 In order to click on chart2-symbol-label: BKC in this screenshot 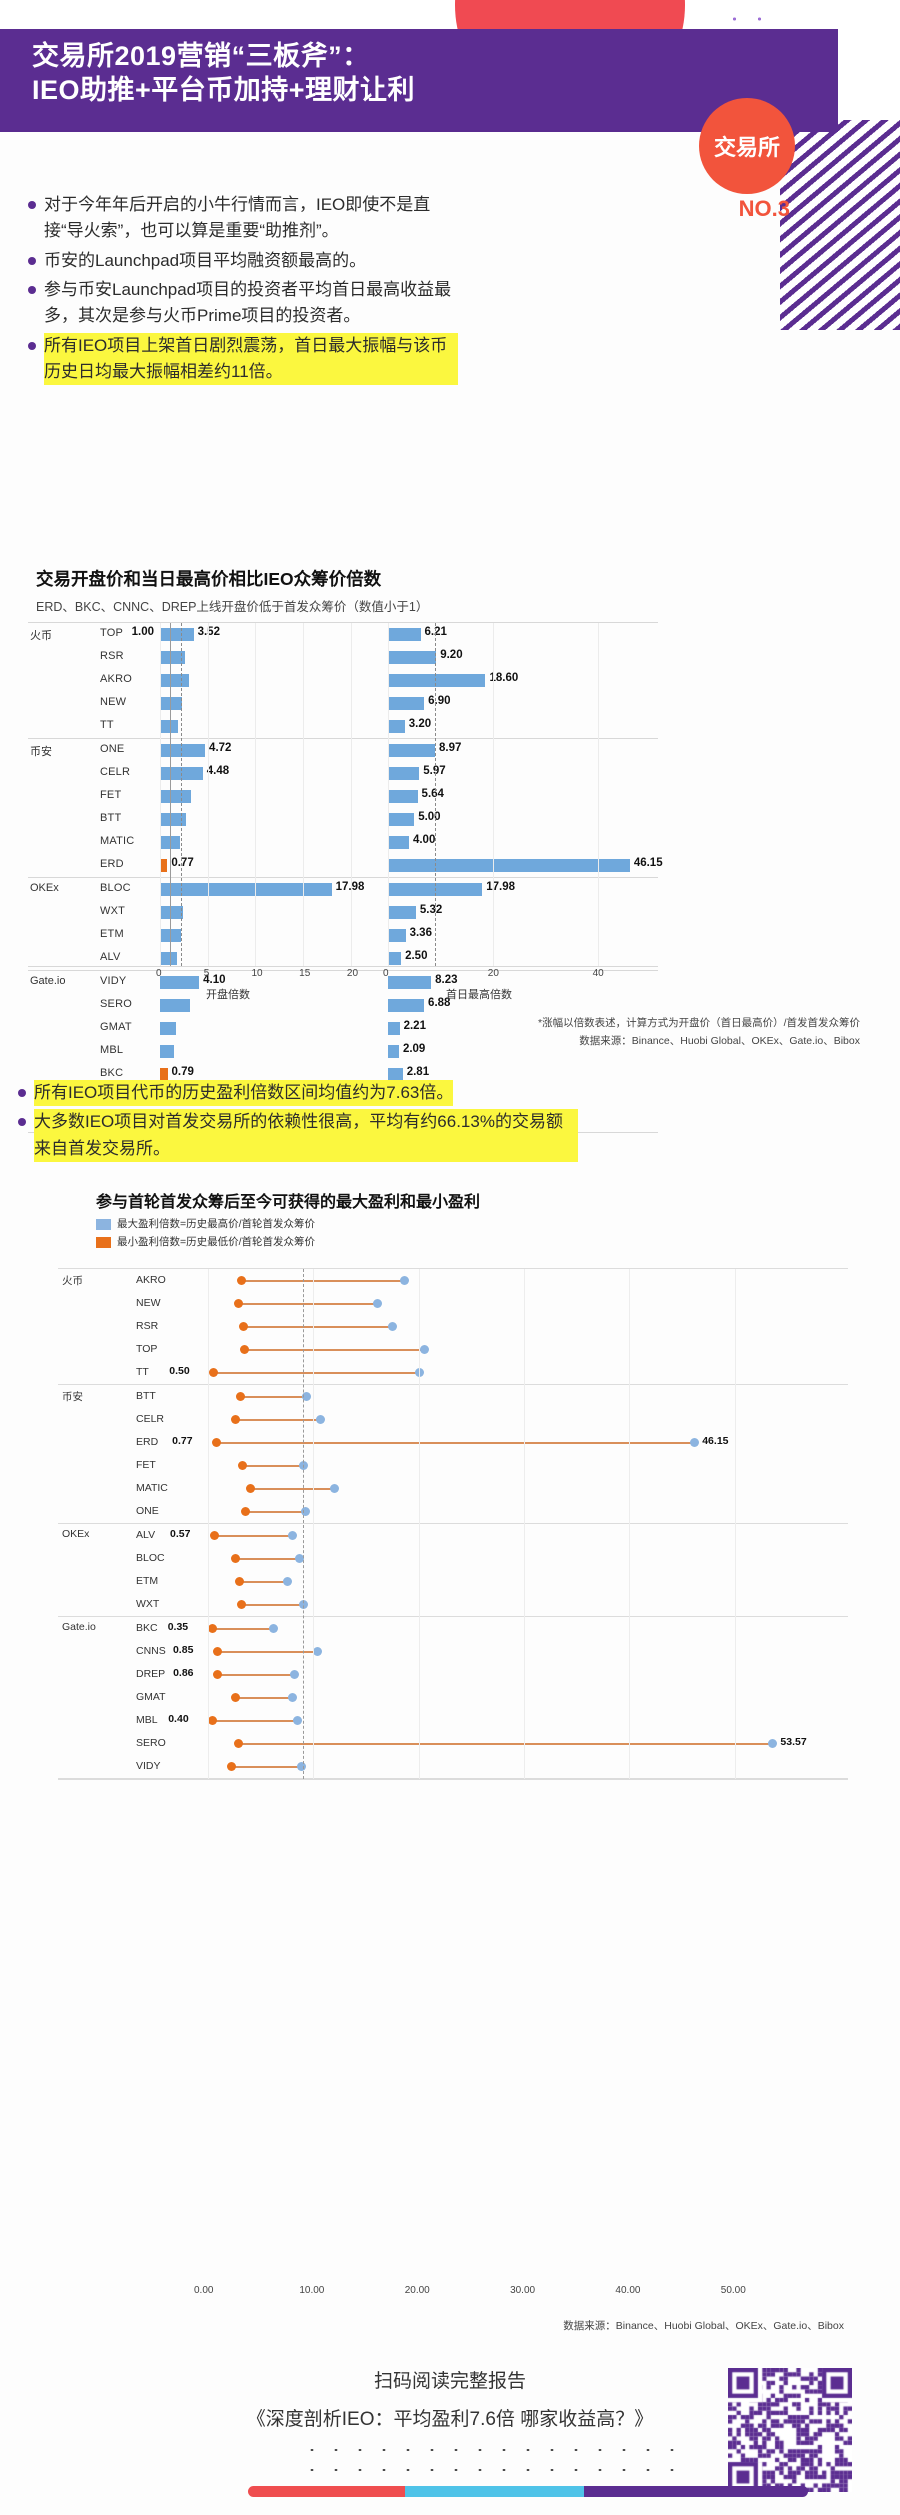, I will do `click(147, 1628)`.